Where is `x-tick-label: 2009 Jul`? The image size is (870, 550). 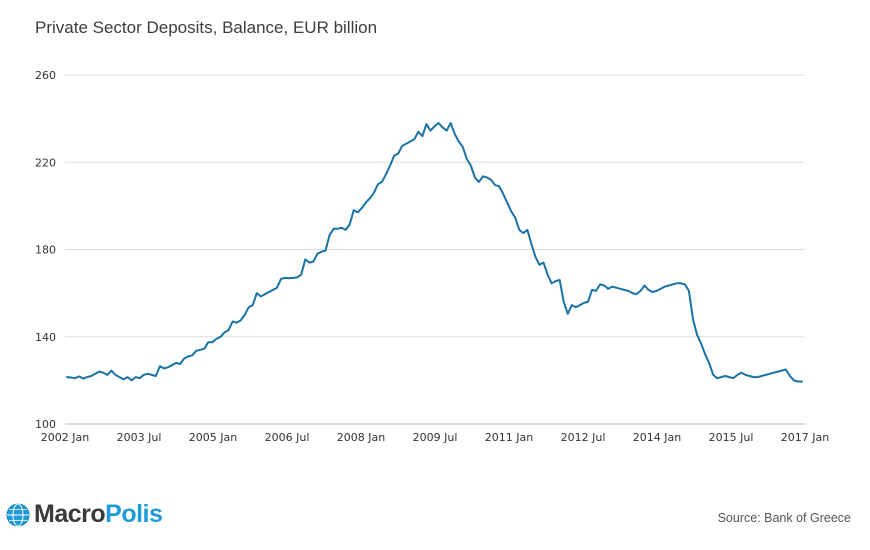
x-tick-label: 2009 Jul is located at coordinates (435, 437).